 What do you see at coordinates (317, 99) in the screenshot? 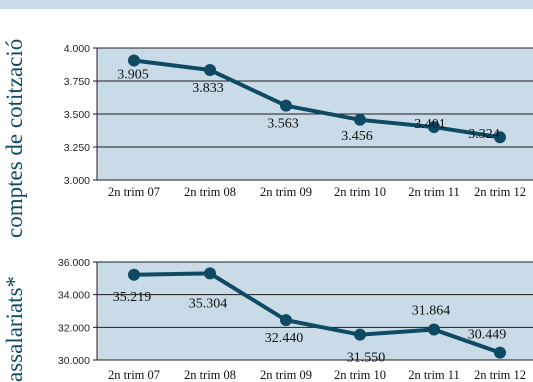
I see `chart-1-series-line` at bounding box center [317, 99].